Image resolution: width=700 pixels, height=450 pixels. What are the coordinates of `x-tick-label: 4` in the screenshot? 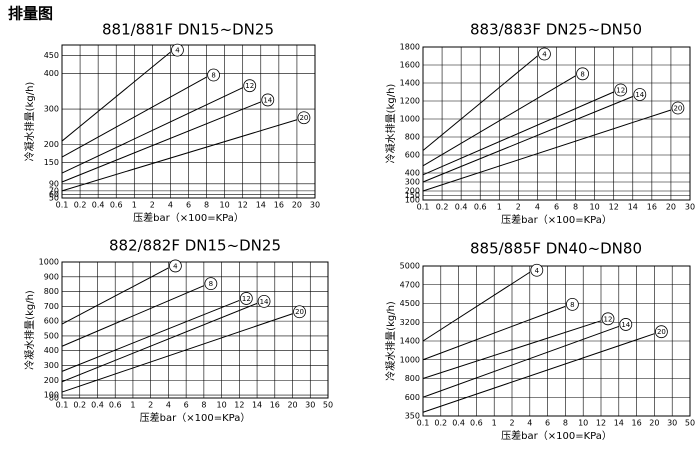 It's located at (168, 405).